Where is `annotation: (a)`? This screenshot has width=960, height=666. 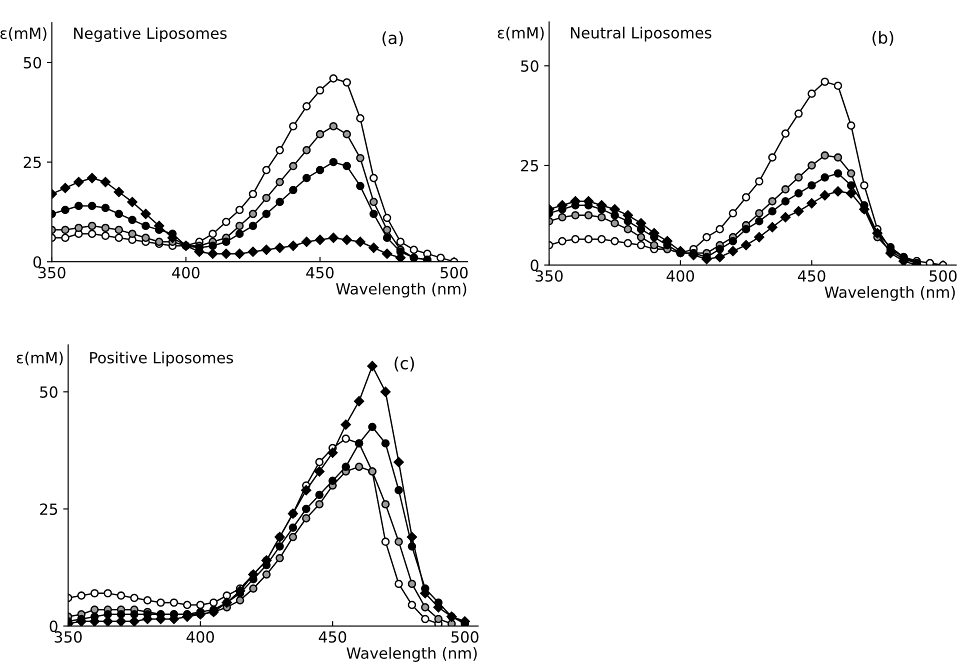
annotation: (a) is located at coordinates (392, 38).